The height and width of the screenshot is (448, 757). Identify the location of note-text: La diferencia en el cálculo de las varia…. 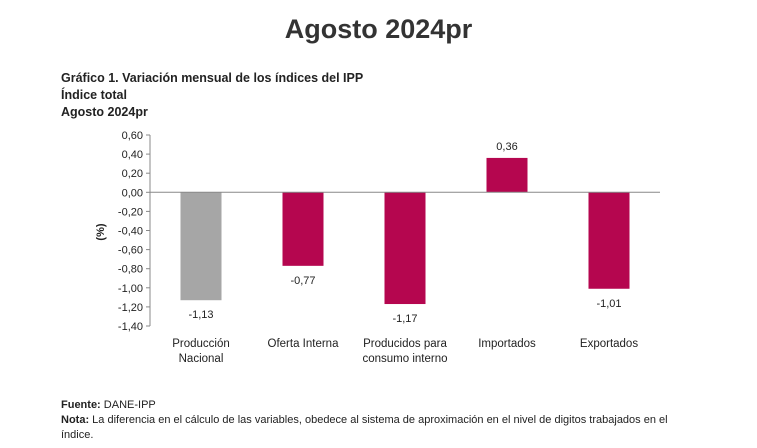
(364, 427).